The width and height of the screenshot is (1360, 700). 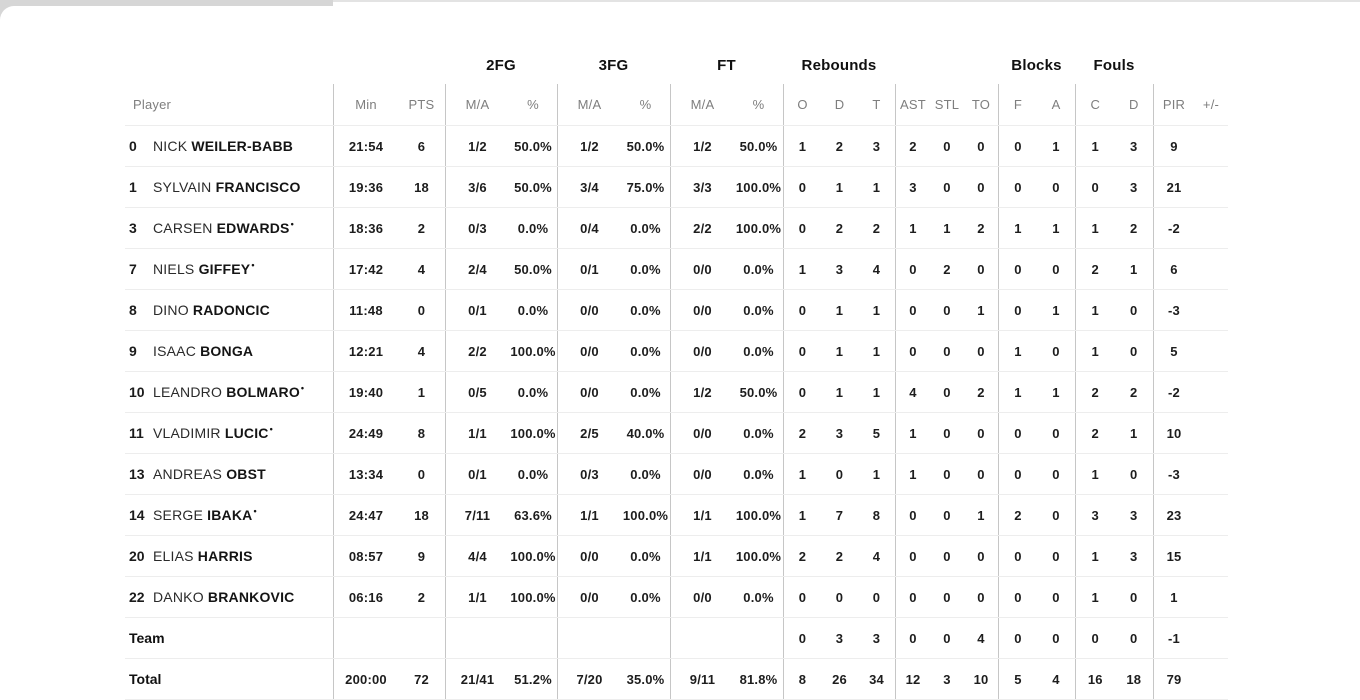 I want to click on player-last-name: HARRIS, so click(x=225, y=556).